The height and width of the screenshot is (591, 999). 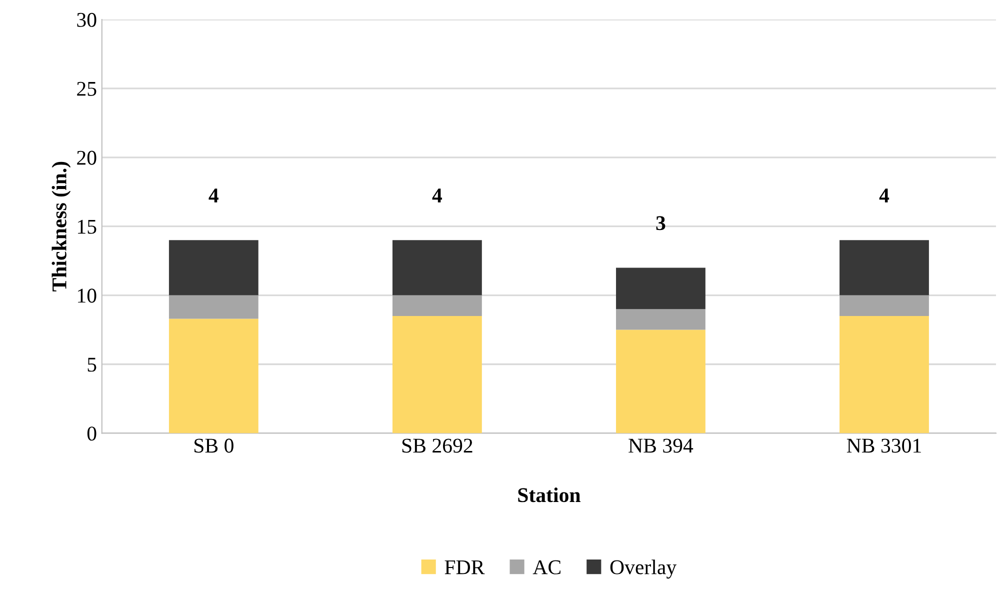 I want to click on x-tick-label: NB 394, so click(x=661, y=445).